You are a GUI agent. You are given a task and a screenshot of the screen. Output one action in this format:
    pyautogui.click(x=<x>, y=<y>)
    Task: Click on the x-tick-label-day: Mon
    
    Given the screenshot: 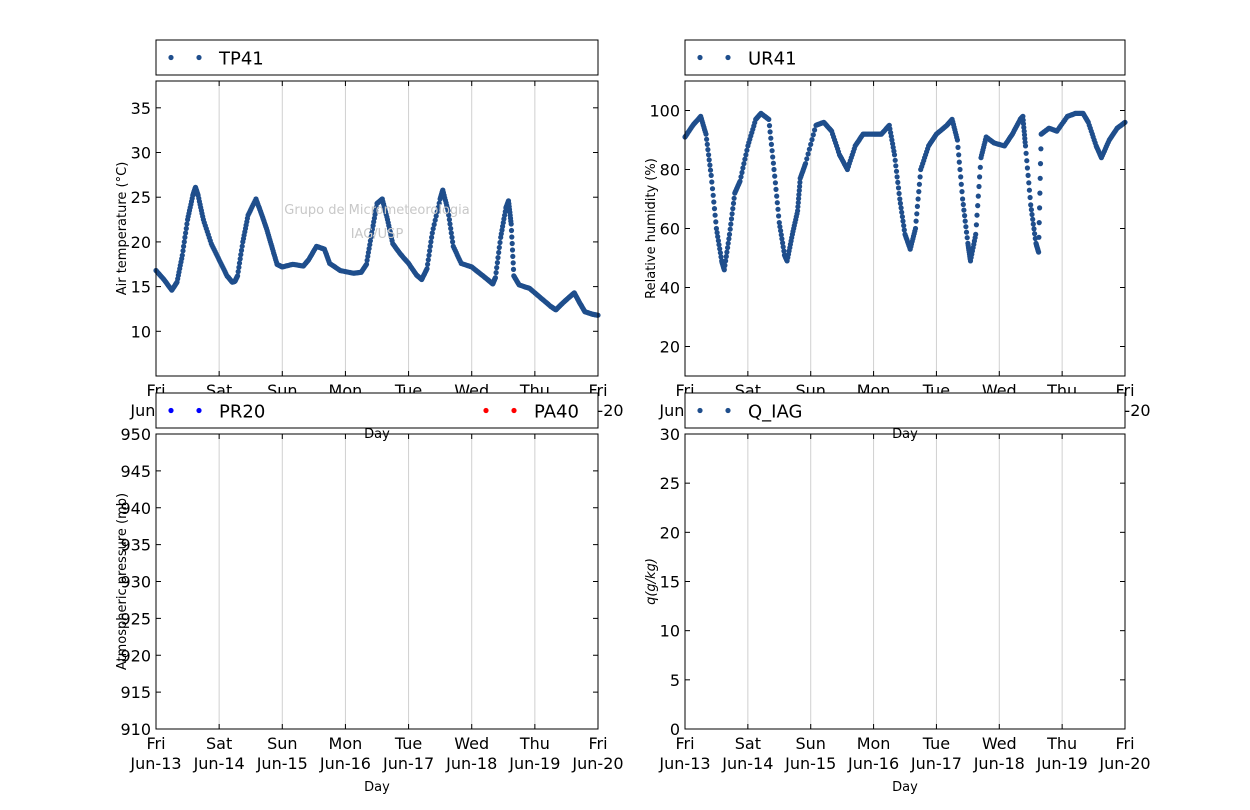 What is the action you would take?
    pyautogui.click(x=346, y=743)
    